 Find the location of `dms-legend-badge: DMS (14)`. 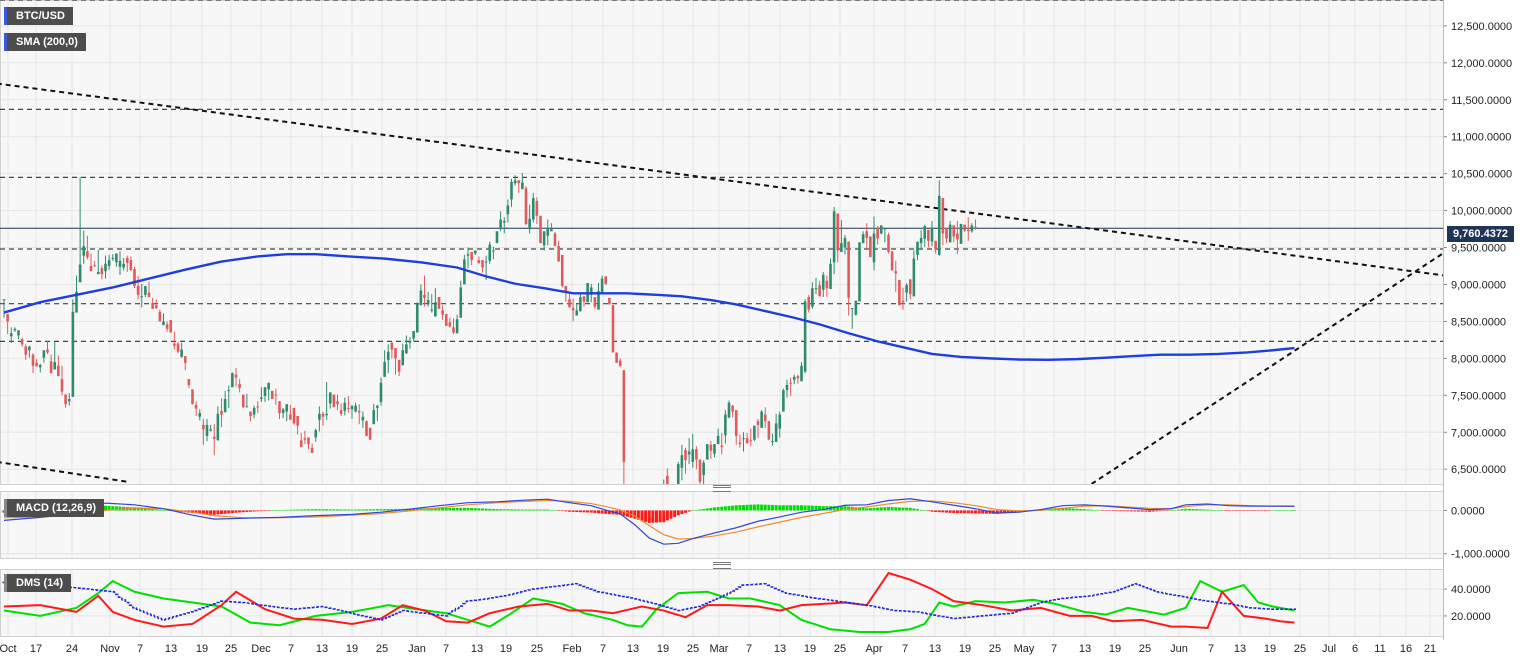

dms-legend-badge: DMS (14) is located at coordinates (37, 583).